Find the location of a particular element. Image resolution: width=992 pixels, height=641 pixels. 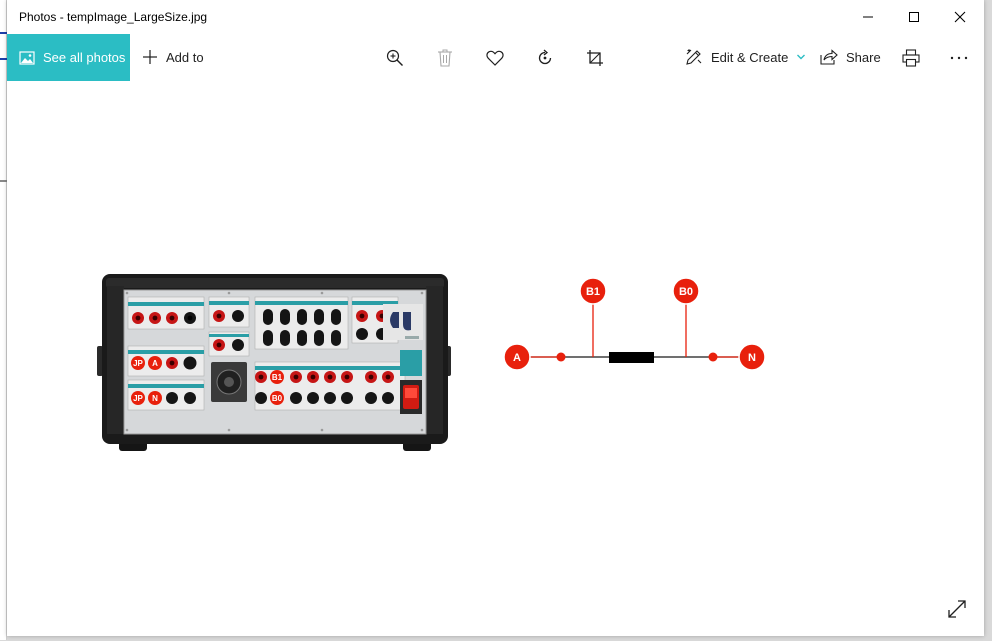

see-all-photos-label: See all photos is located at coordinates (84, 57).